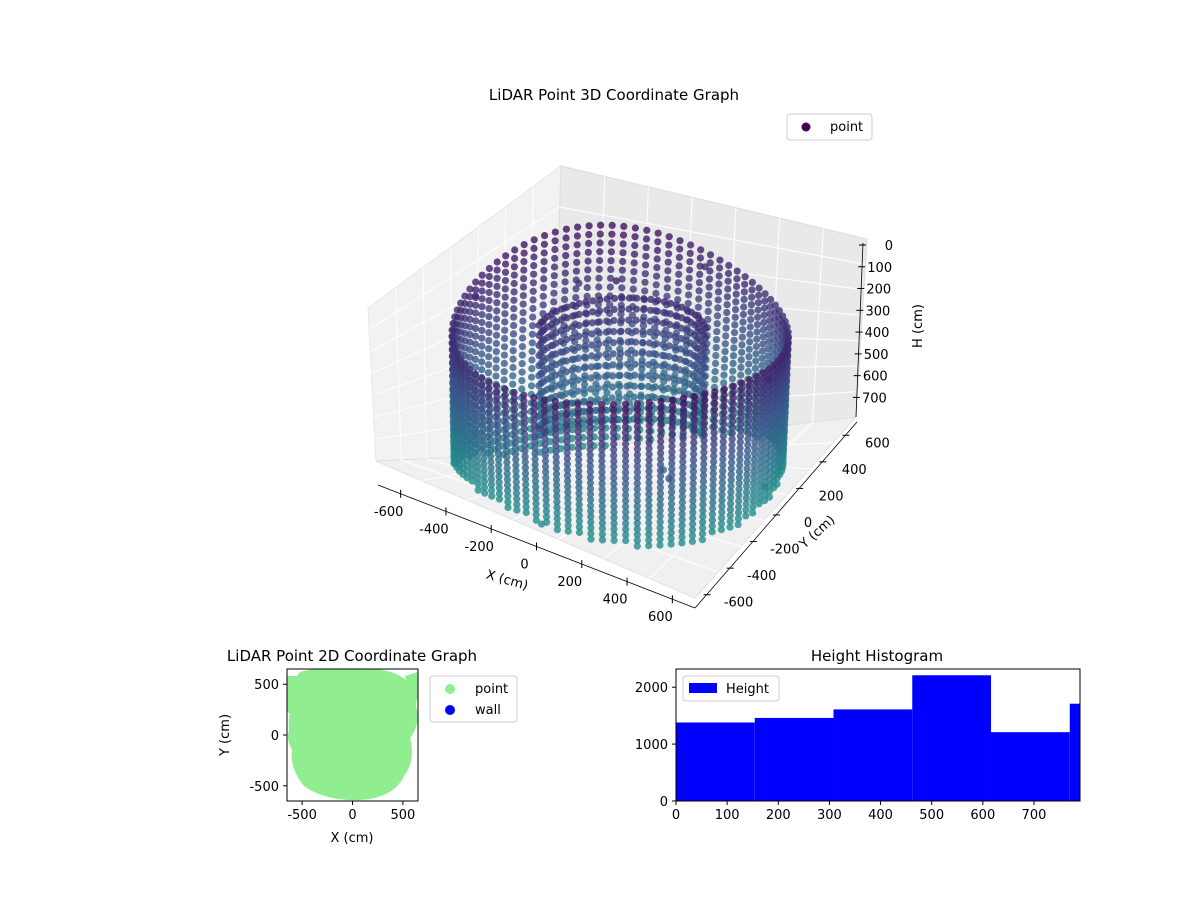  What do you see at coordinates (664, 802) in the screenshot?
I see `histogram-y-tick-label: 0` at bounding box center [664, 802].